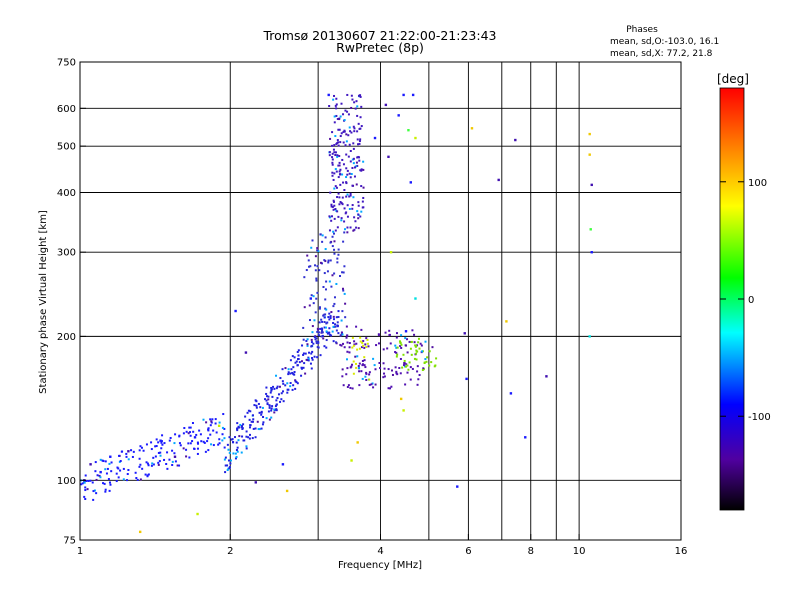  I want to click on y-tick-label-0: 75, so click(69, 541).